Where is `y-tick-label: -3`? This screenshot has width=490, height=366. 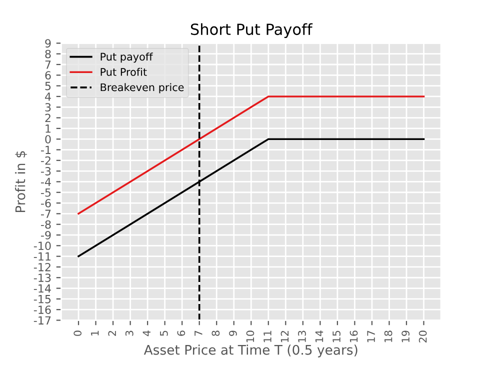 y-tick-label: -3 is located at coordinates (45, 171).